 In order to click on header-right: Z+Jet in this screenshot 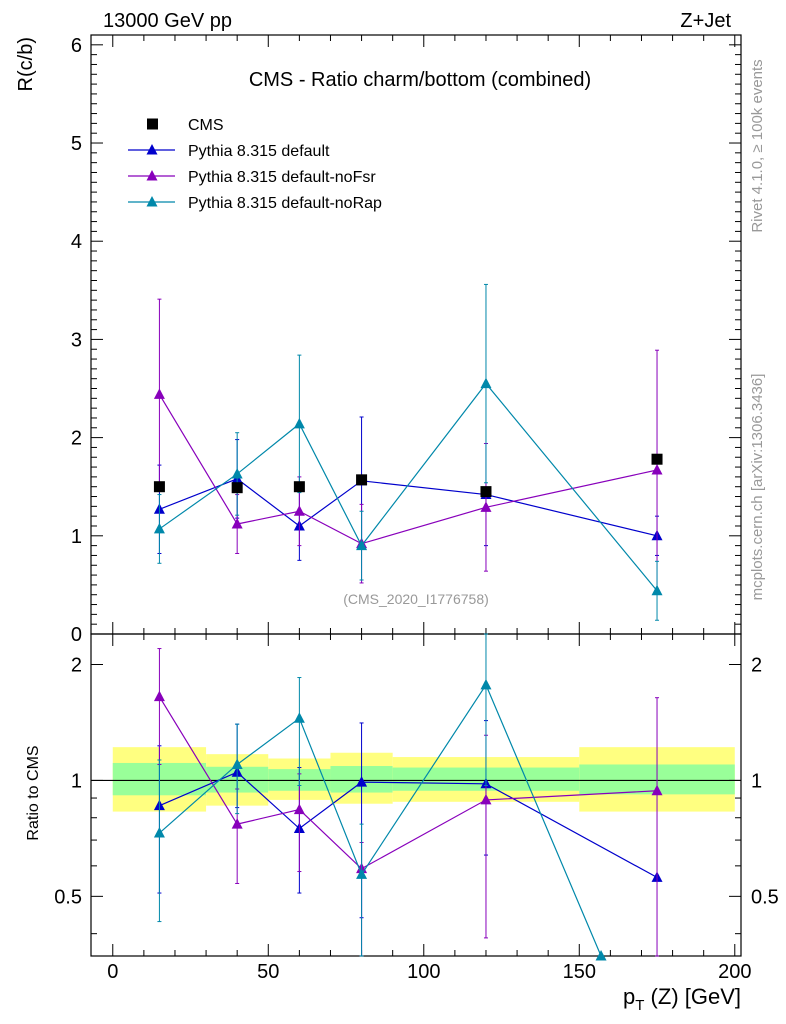, I will do `click(705, 21)`.